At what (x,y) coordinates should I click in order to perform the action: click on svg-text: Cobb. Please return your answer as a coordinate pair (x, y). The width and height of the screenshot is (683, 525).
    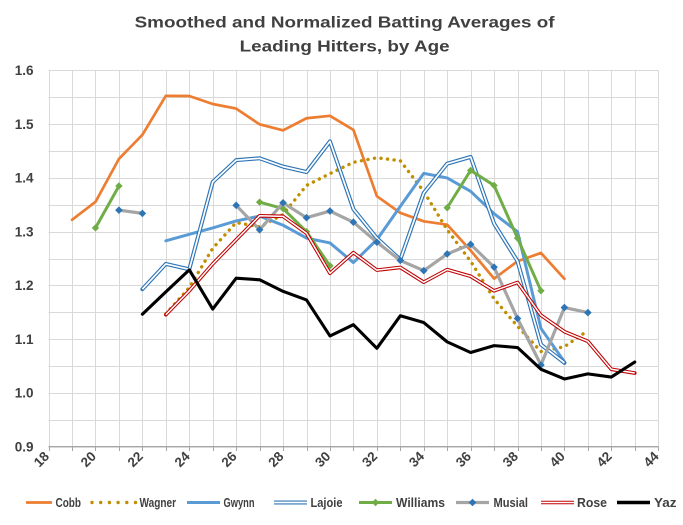
    Looking at the image, I should click on (69, 503).